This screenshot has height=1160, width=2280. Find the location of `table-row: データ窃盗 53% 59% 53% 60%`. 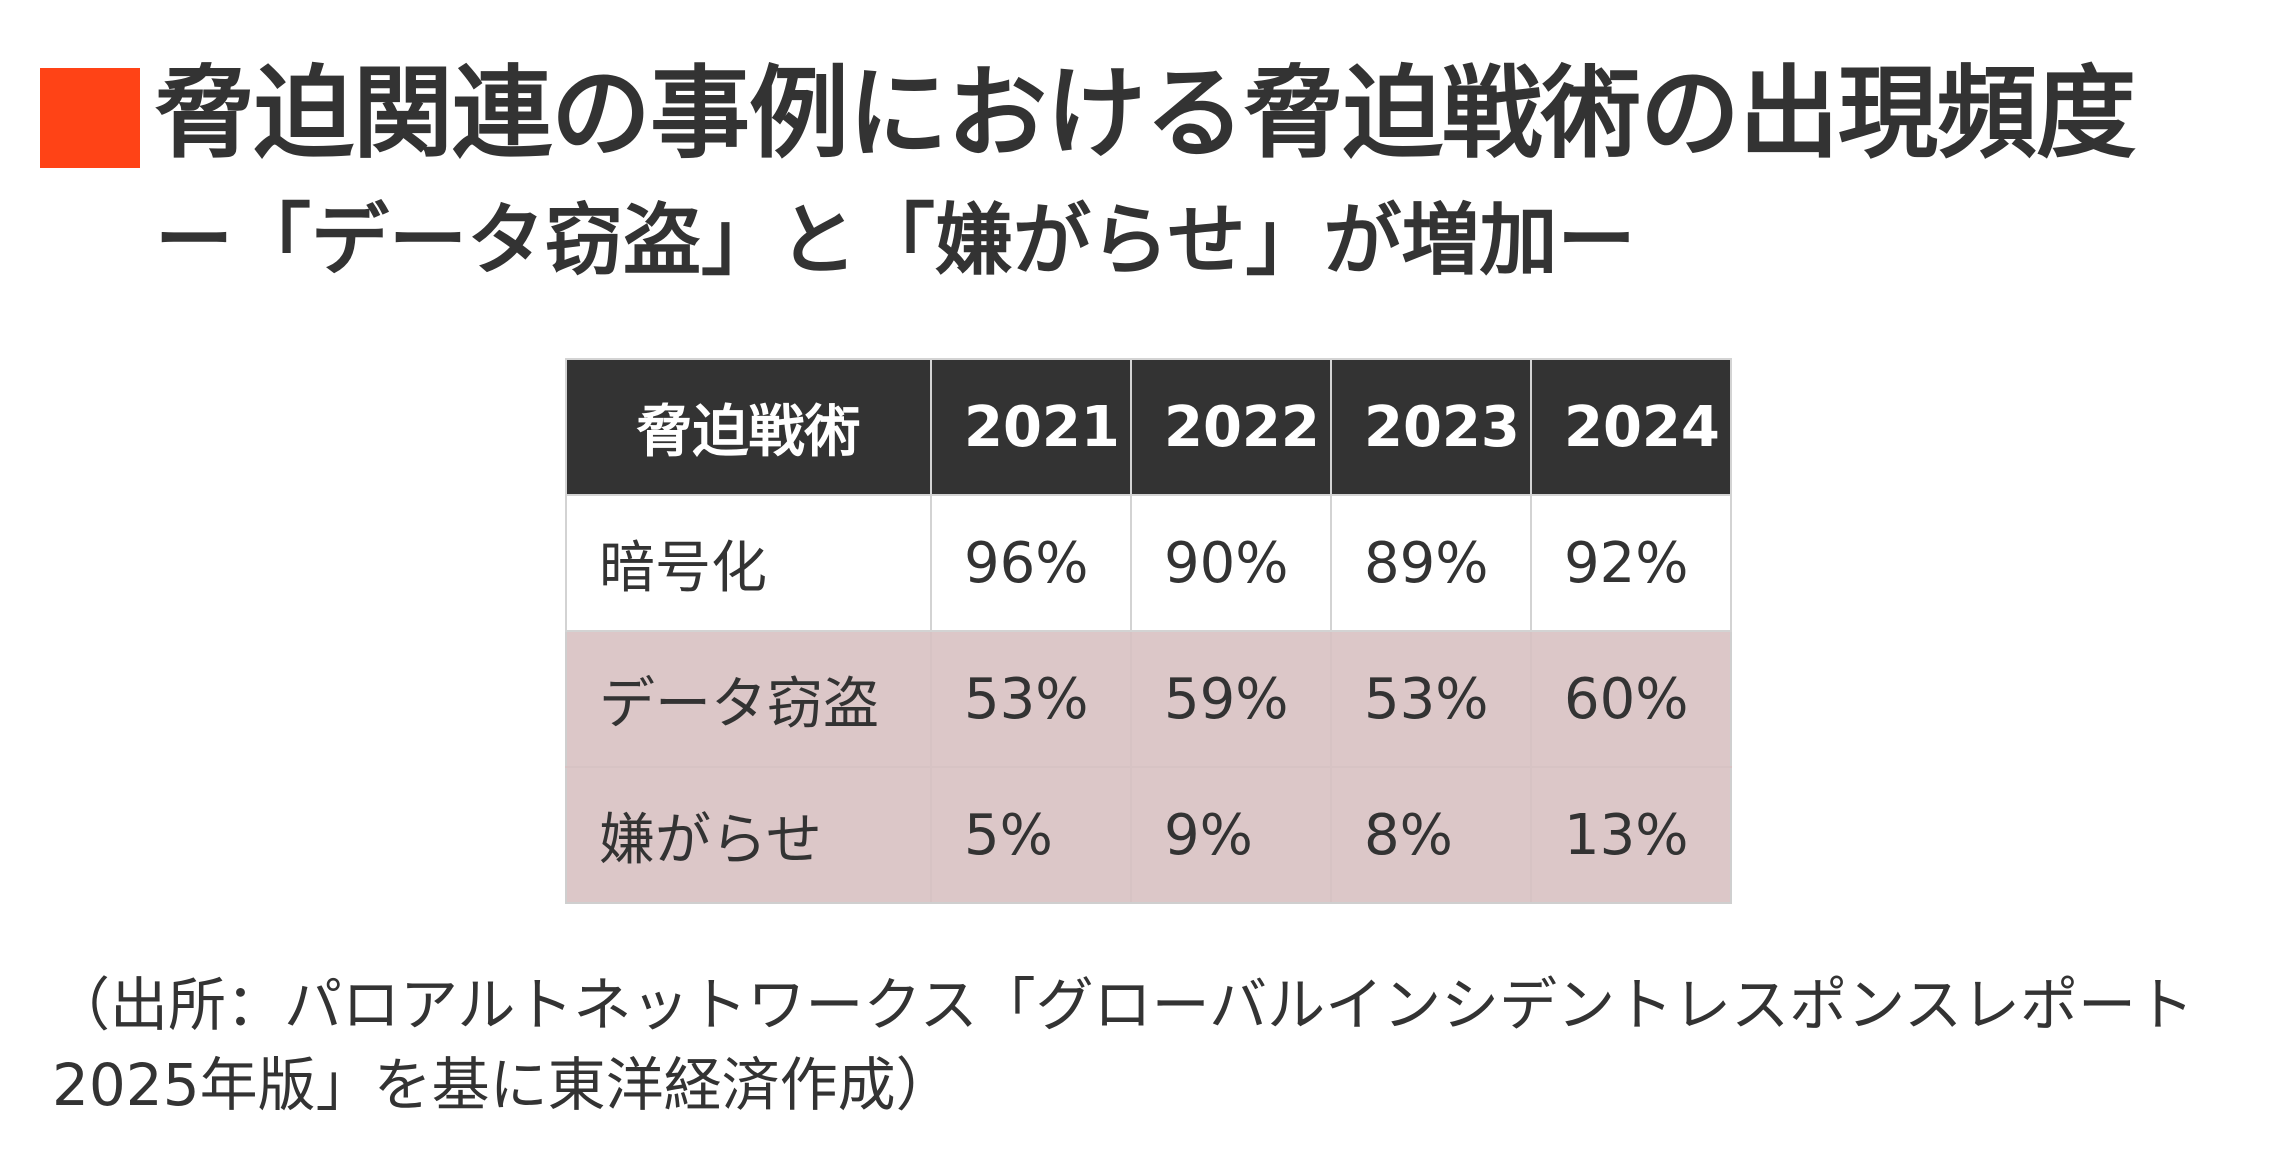

table-row: データ窃盗 53% 59% 53% 60% is located at coordinates (1148, 699).